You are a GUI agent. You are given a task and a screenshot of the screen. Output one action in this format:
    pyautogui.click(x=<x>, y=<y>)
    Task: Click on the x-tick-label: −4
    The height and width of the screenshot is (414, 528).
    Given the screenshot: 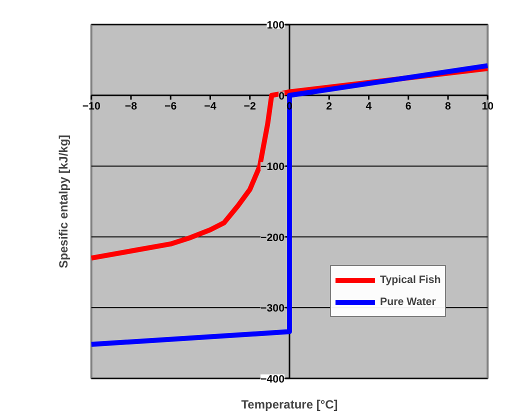 What is the action you would take?
    pyautogui.click(x=210, y=106)
    